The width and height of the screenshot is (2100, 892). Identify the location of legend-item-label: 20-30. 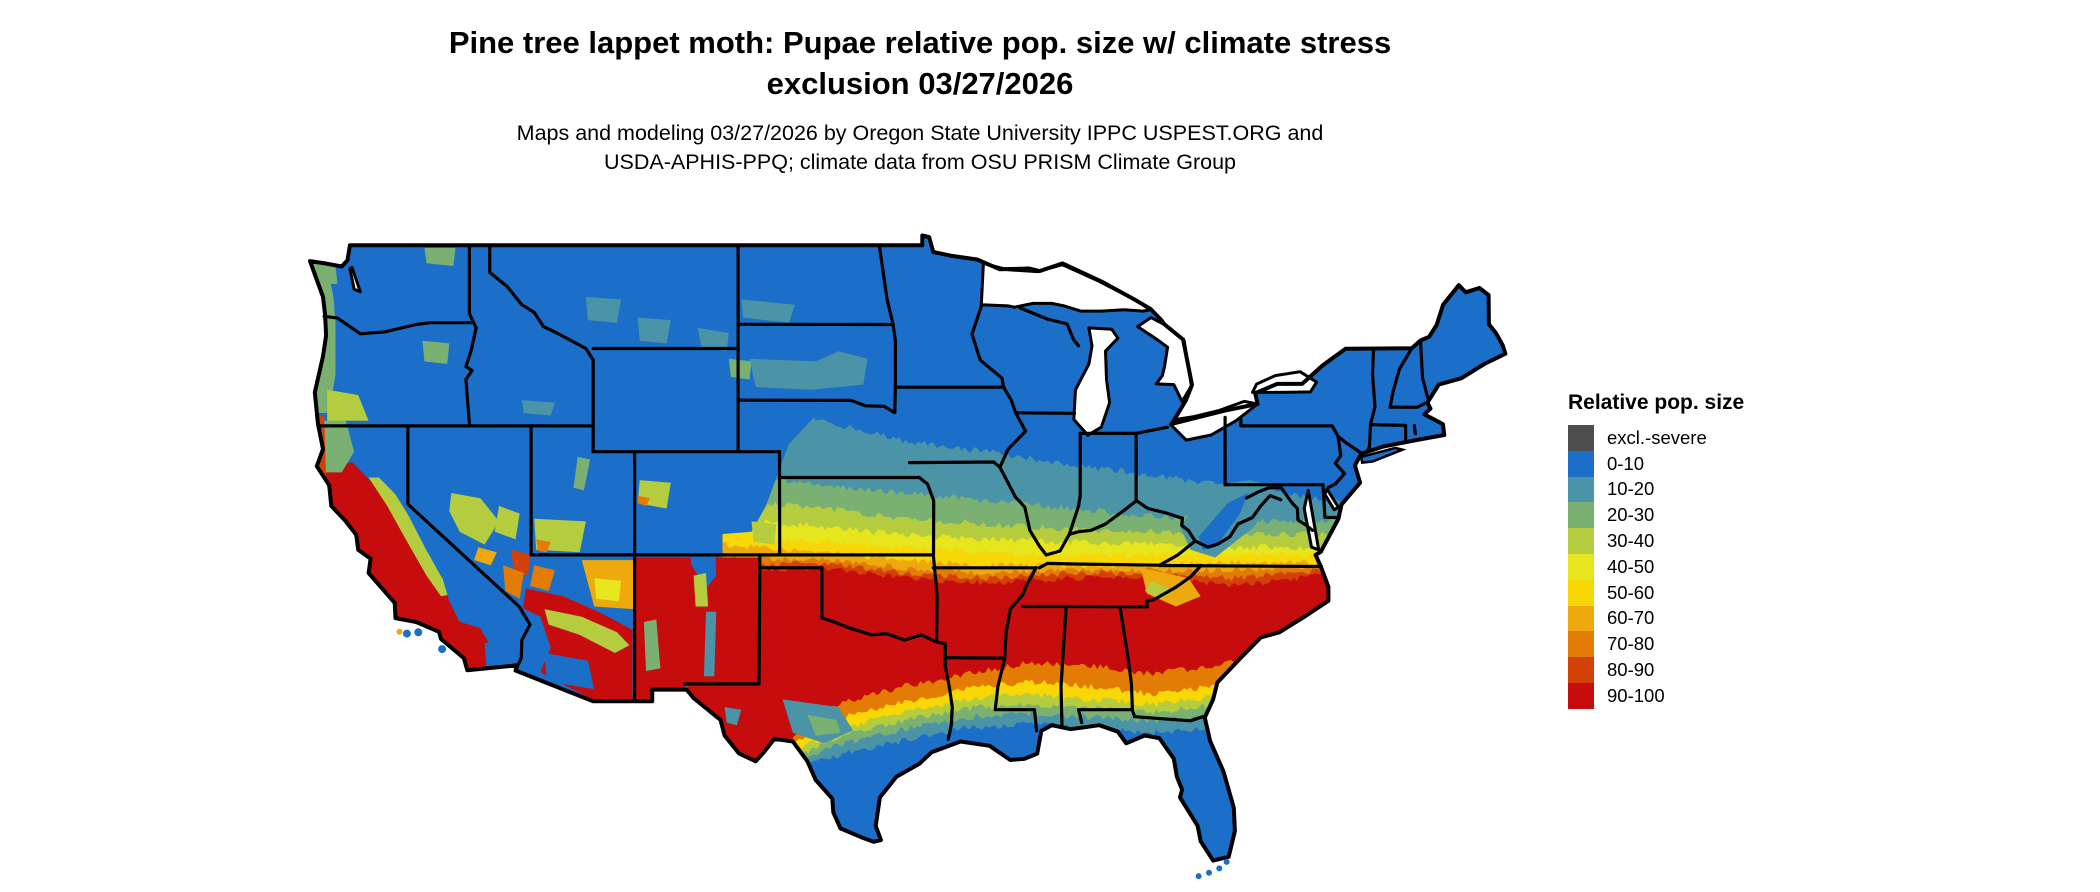
(1631, 515).